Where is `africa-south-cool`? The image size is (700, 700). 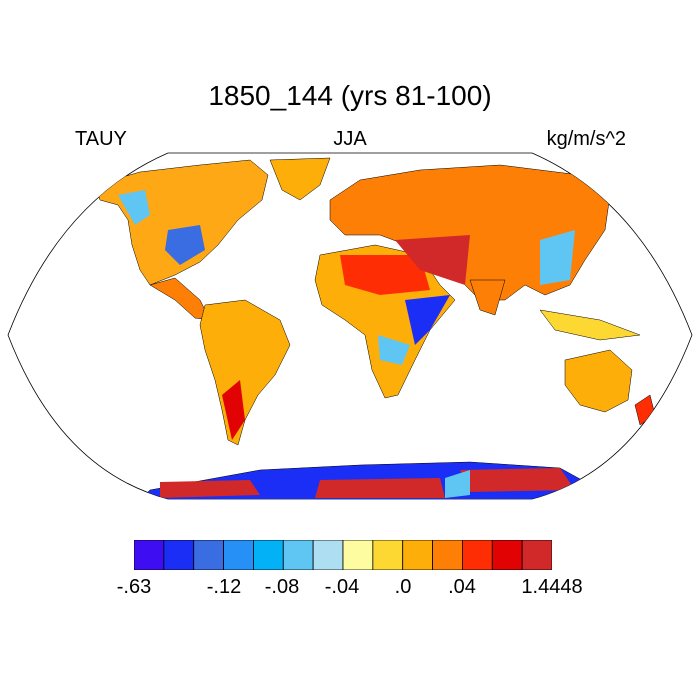
africa-south-cool is located at coordinates (394, 350).